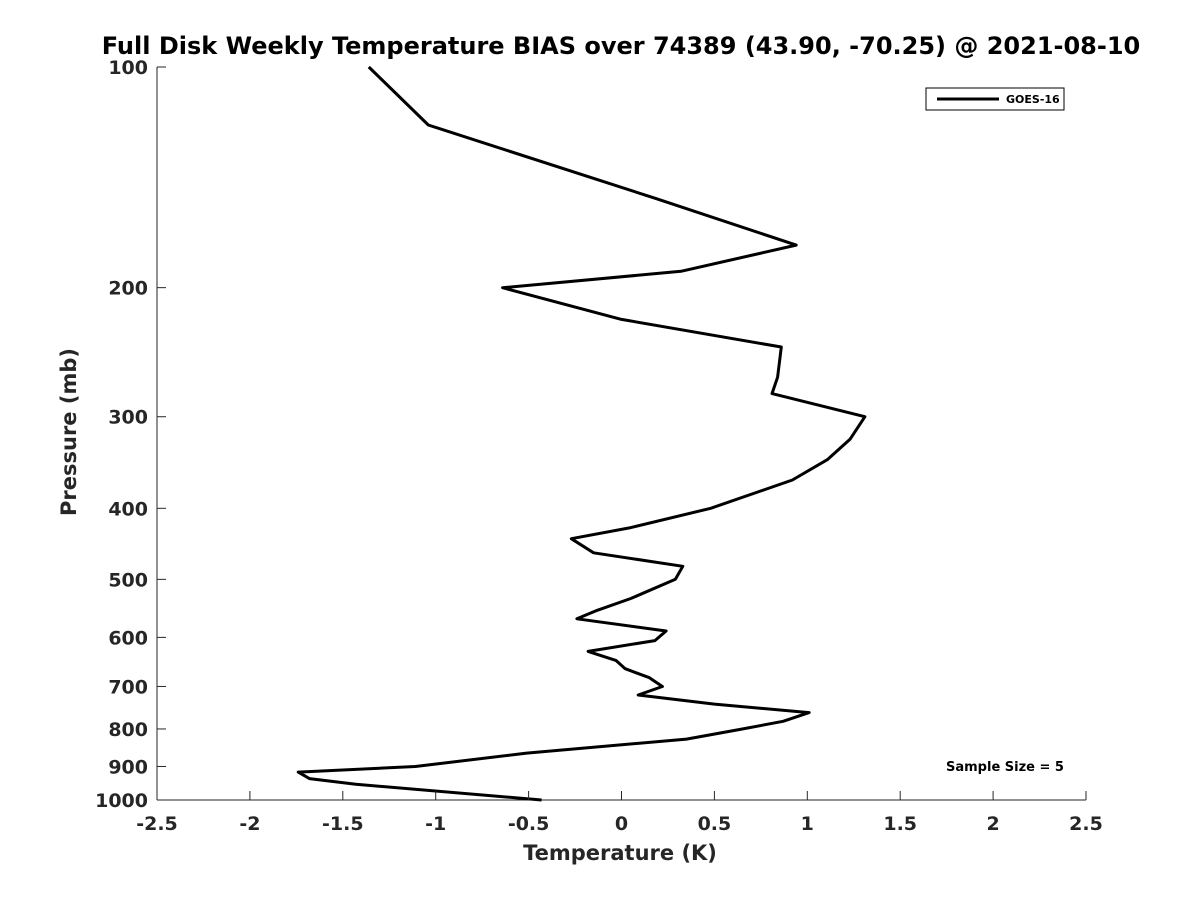 This screenshot has height=900, width=1200. What do you see at coordinates (529, 824) in the screenshot?
I see `x-tick-label: -0.5` at bounding box center [529, 824].